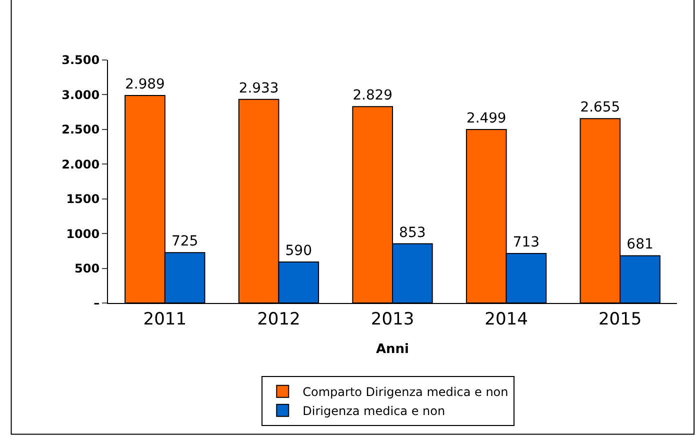 The height and width of the screenshot is (438, 697). Describe the element at coordinates (620, 319) in the screenshot. I see `x-tick-label: 2015` at that location.